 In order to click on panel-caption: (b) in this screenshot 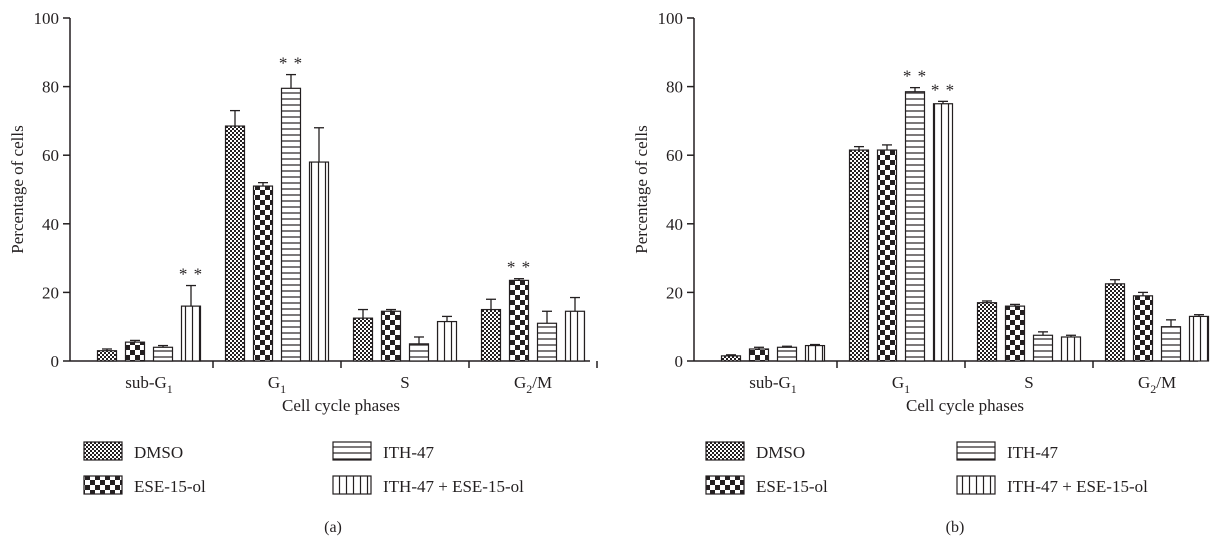, I will do `click(955, 527)`.